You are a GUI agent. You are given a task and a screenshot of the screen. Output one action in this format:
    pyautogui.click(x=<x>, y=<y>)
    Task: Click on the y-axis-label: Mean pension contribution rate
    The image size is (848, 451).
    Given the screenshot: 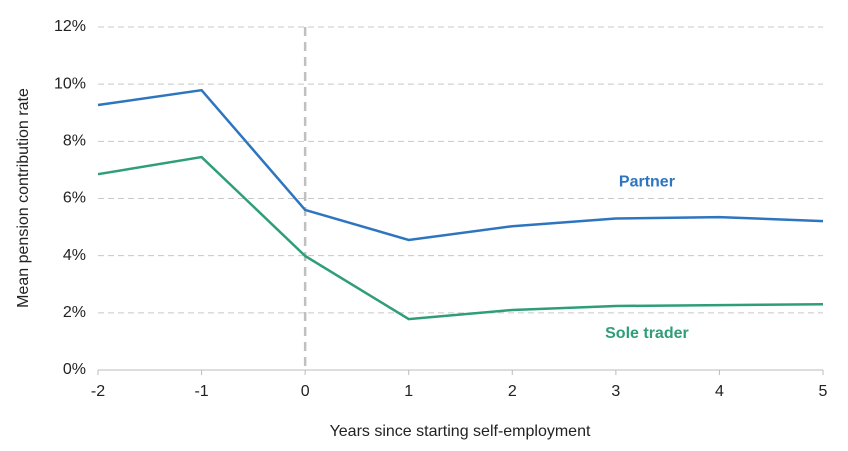 What is the action you would take?
    pyautogui.click(x=23, y=198)
    